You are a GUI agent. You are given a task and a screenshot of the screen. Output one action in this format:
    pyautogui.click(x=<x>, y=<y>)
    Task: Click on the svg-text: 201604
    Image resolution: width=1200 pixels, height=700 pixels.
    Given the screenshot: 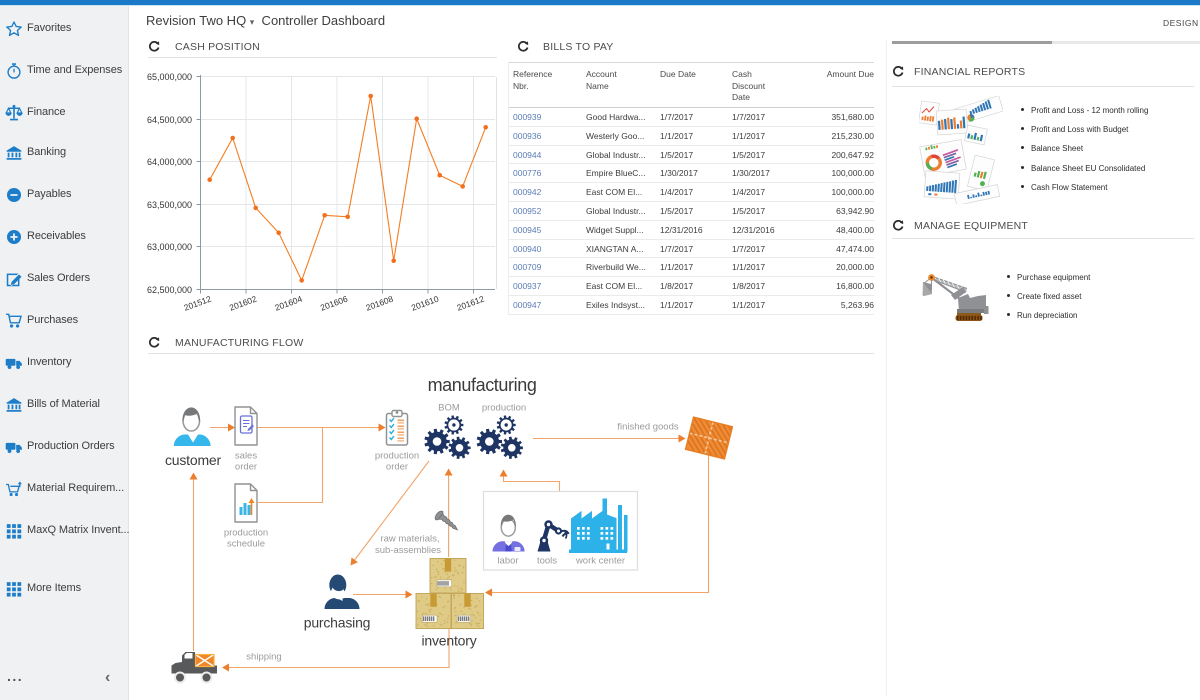 What is the action you would take?
    pyautogui.click(x=288, y=303)
    